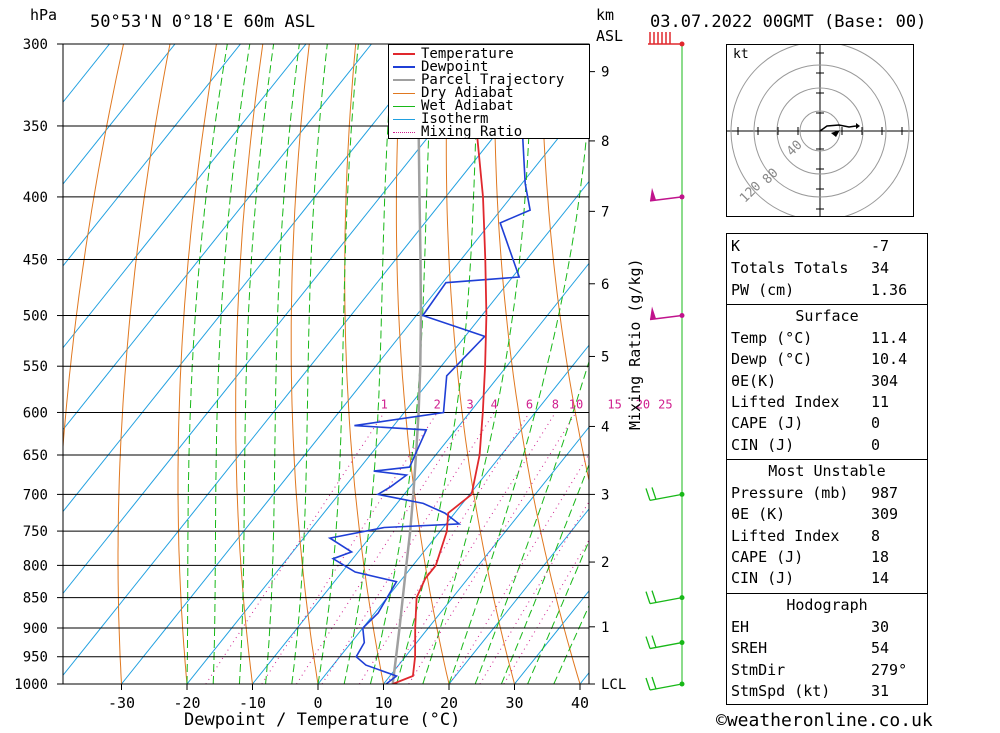 The image size is (1000, 733). I want to click on mixing-ratio-label: 4, so click(494, 404).